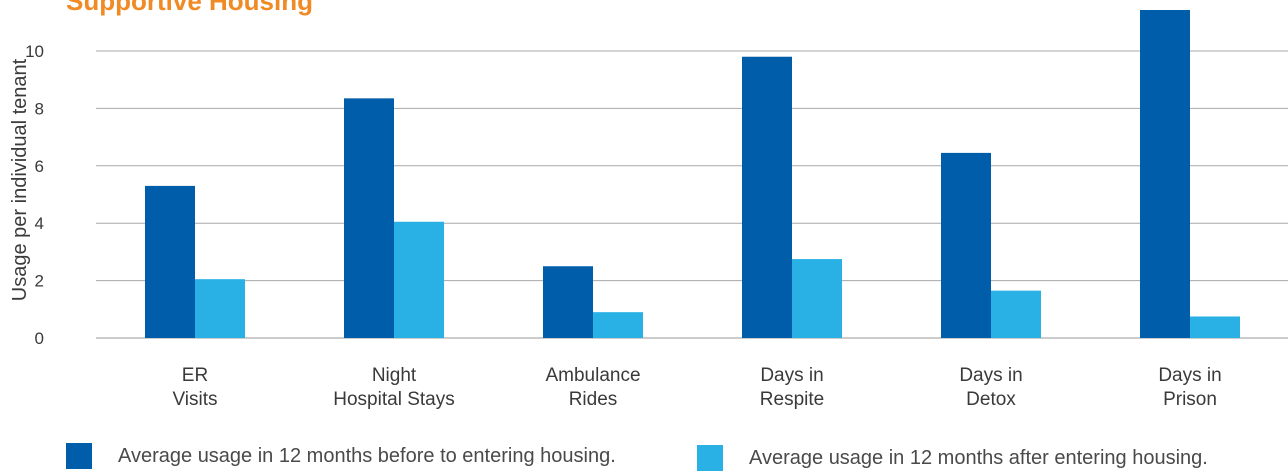 This screenshot has height=474, width=1288. I want to click on y-tick-label: 6, so click(39, 166).